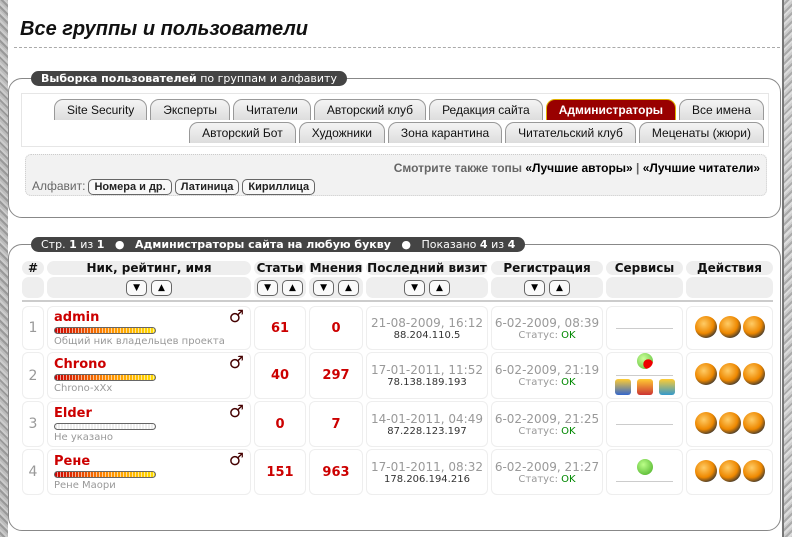 This screenshot has height=537, width=792. Describe the element at coordinates (397, 47) in the screenshot. I see `divider` at that location.